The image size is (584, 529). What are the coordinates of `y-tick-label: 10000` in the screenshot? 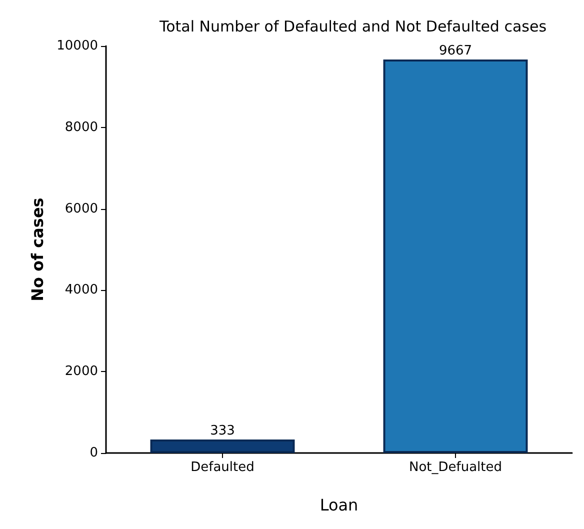 It's located at (77, 46).